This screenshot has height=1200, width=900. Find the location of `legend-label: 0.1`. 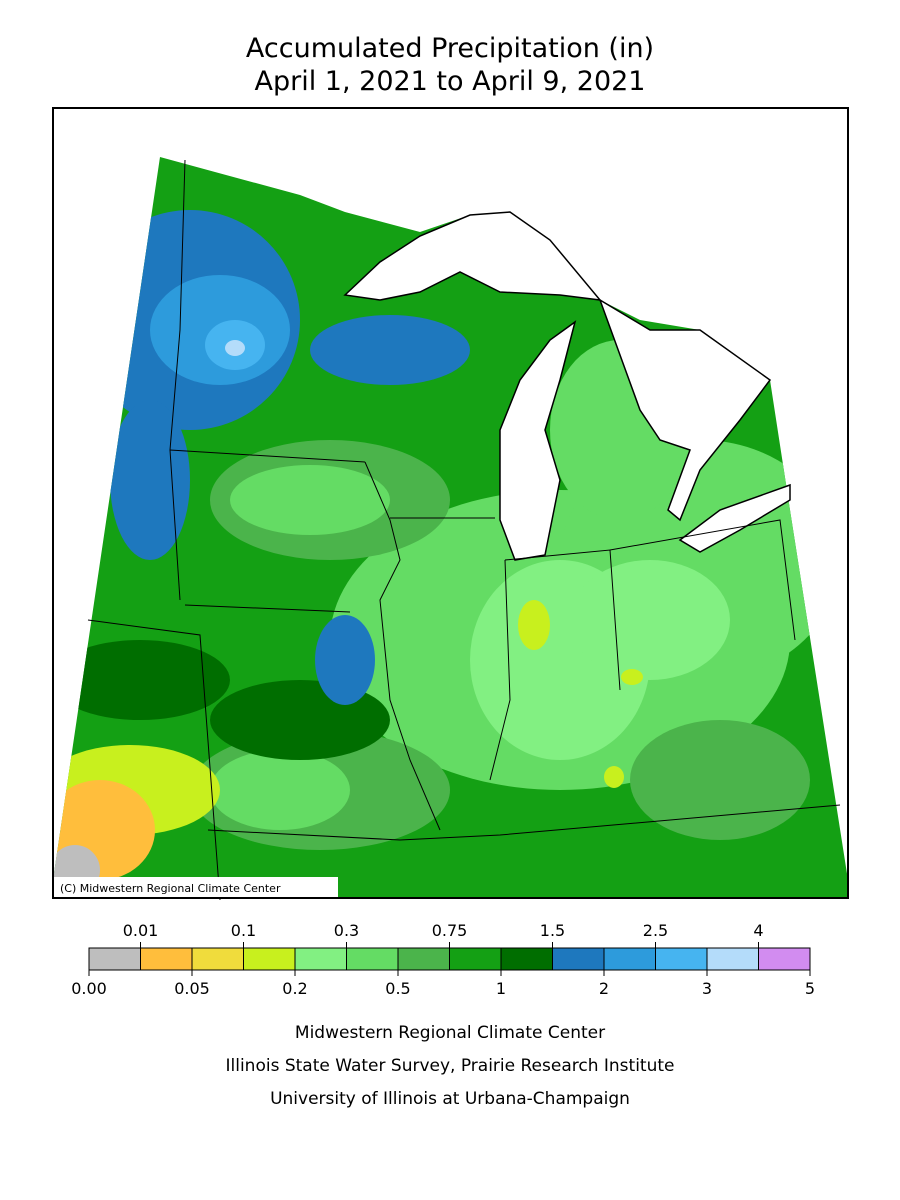

legend-label: 0.1 is located at coordinates (243, 930).